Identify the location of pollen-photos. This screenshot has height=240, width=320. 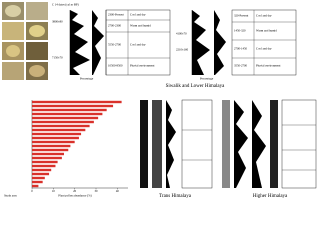
(25, 41).